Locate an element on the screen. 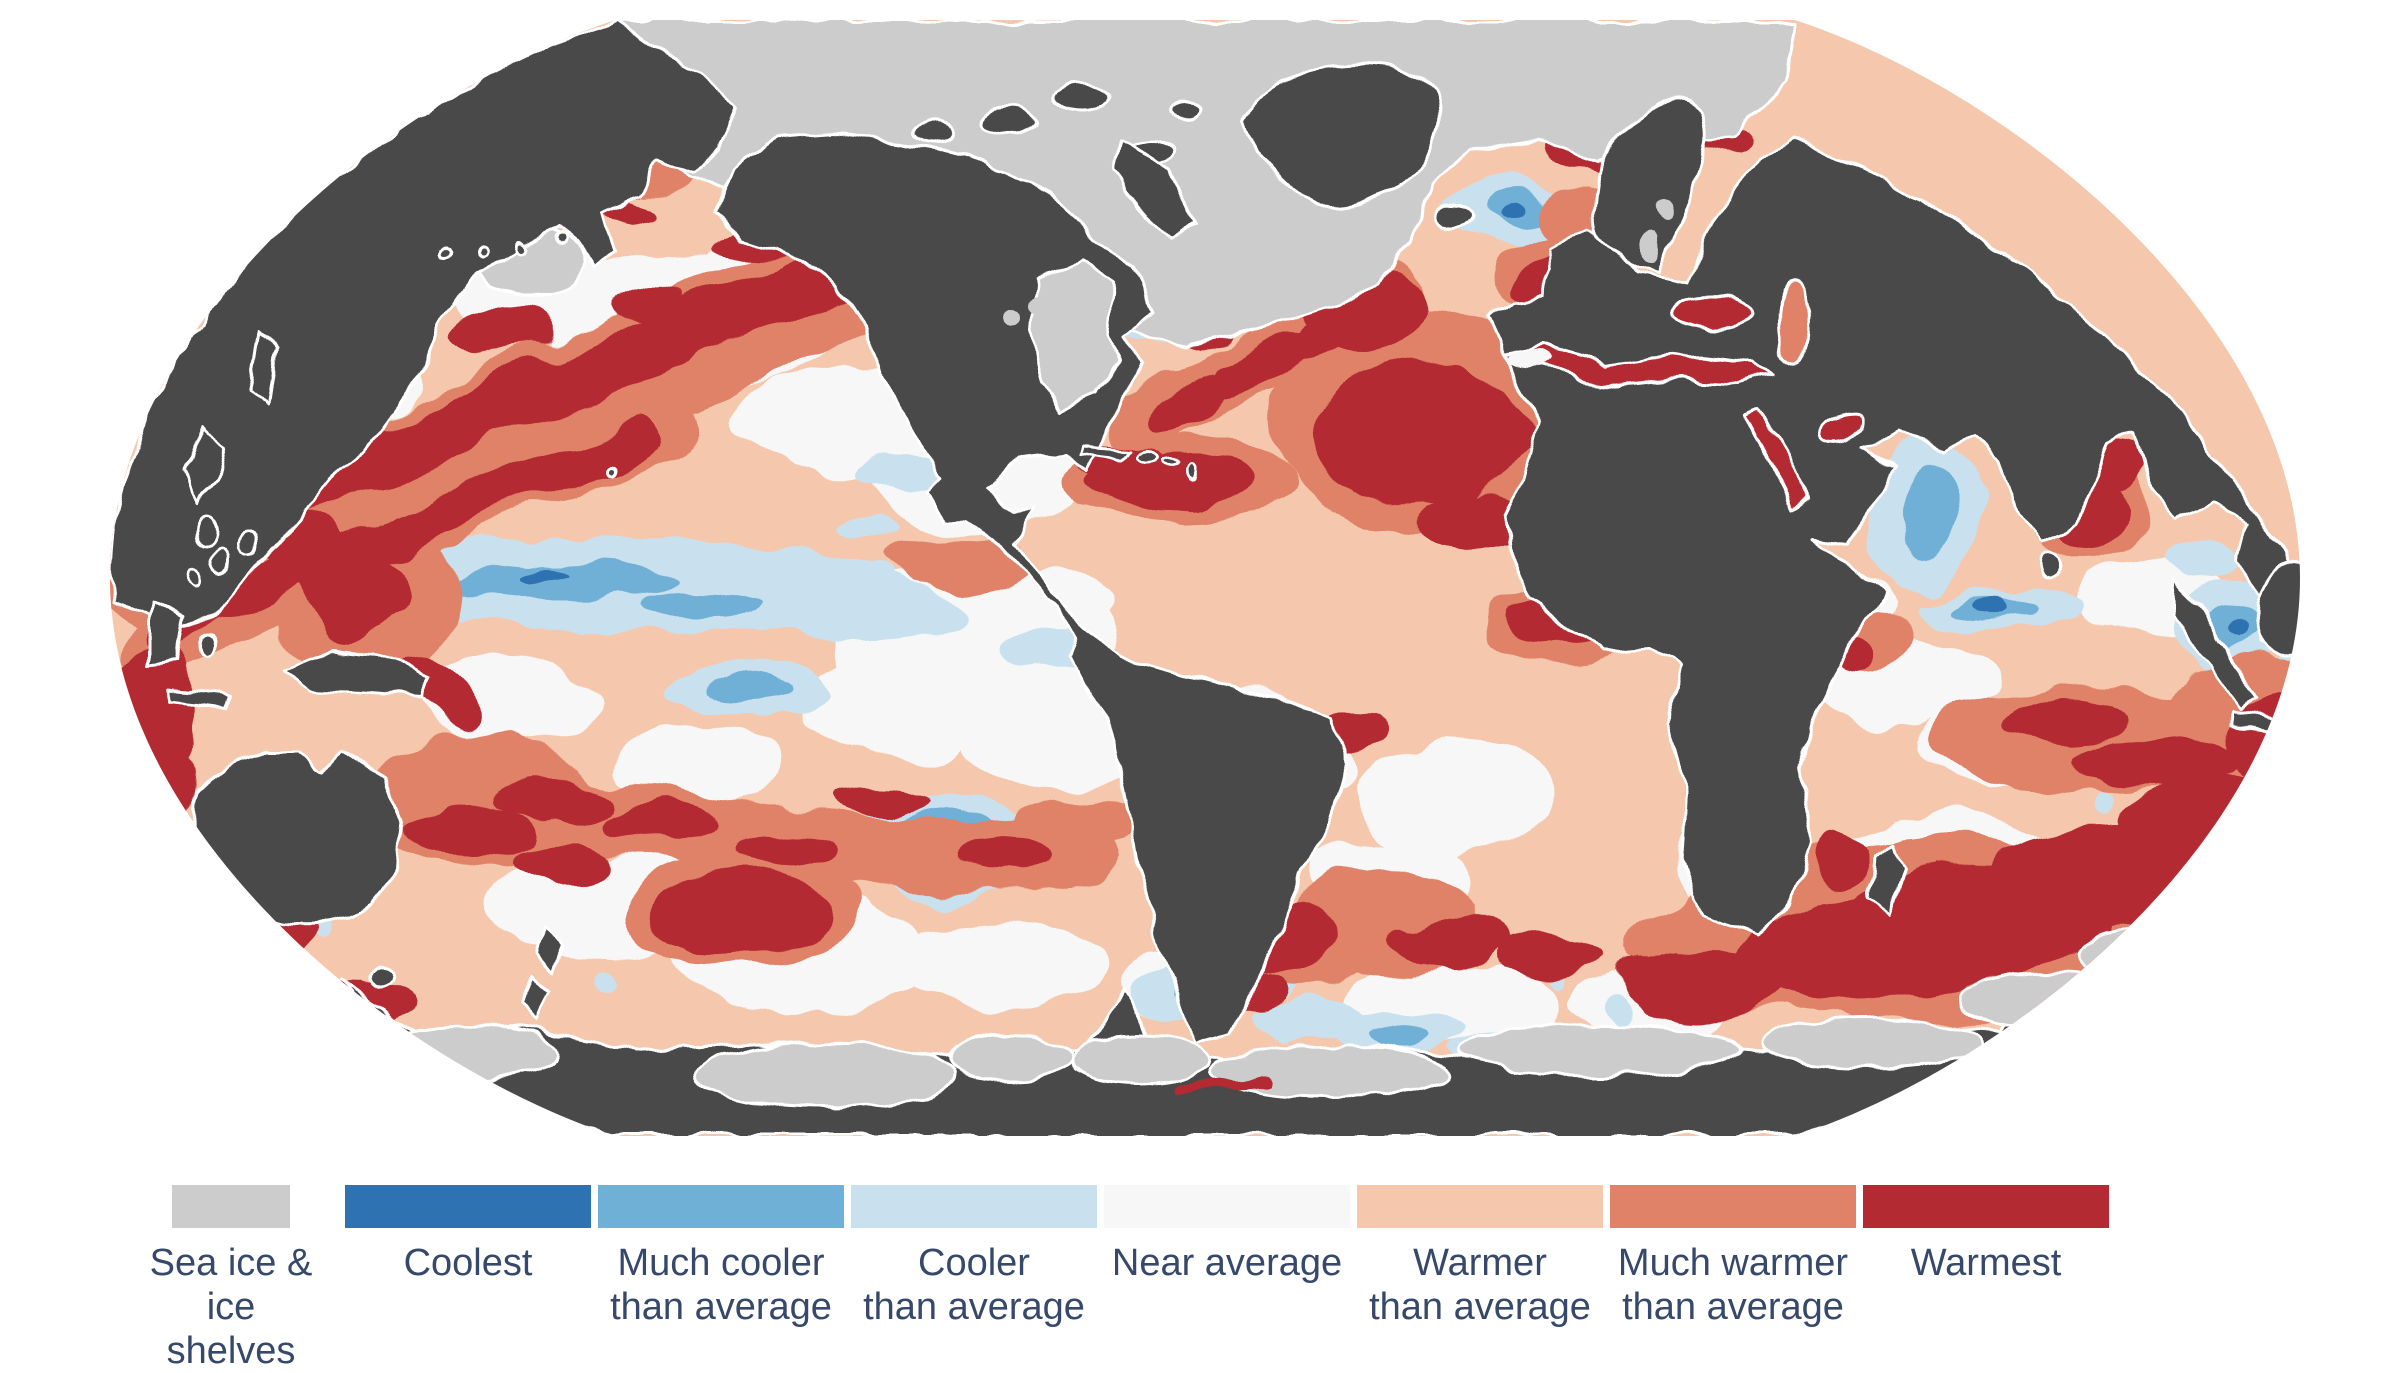 The image size is (2400, 1373). coolest-label: Coolest is located at coordinates (468, 1263).